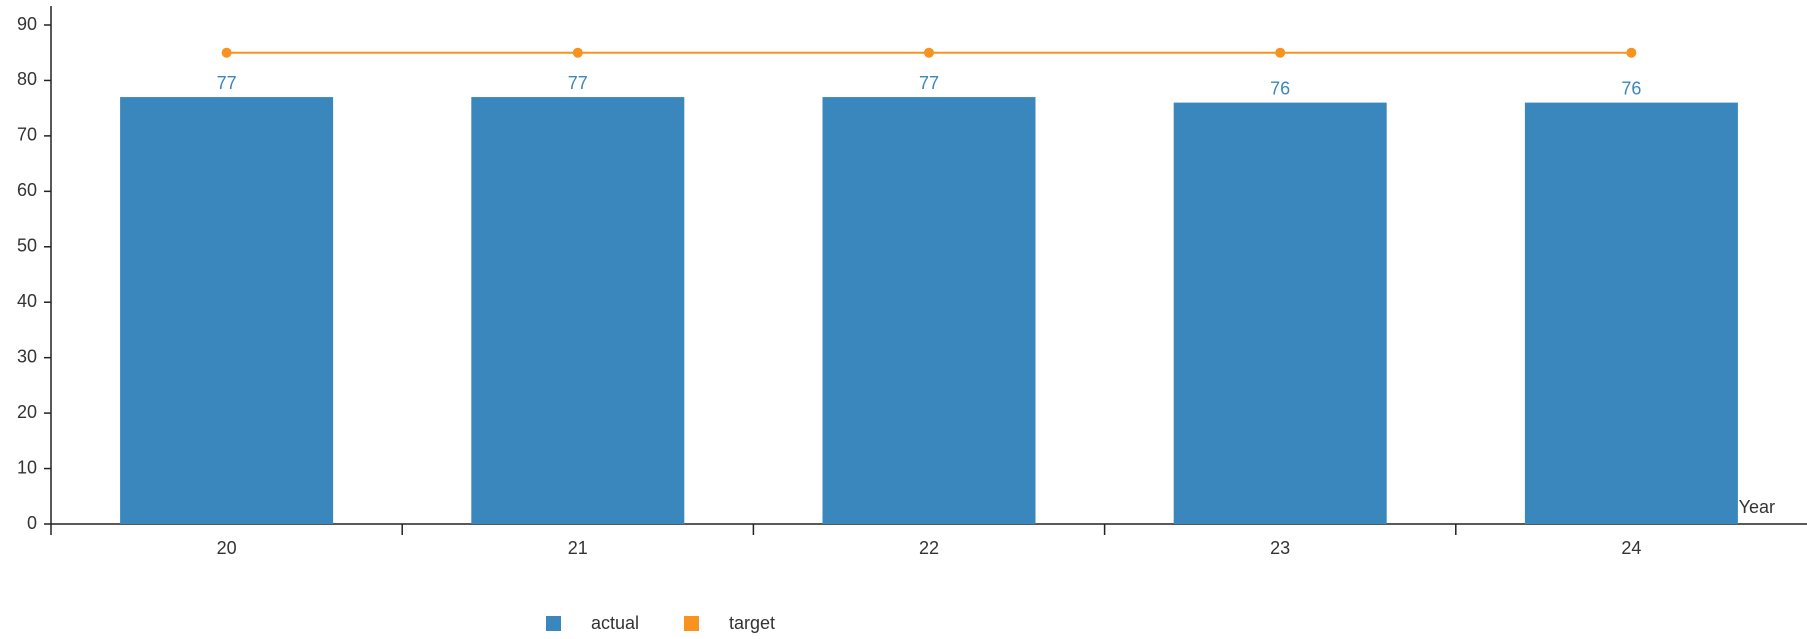  What do you see at coordinates (1757, 507) in the screenshot?
I see `x-axis-label: Year` at bounding box center [1757, 507].